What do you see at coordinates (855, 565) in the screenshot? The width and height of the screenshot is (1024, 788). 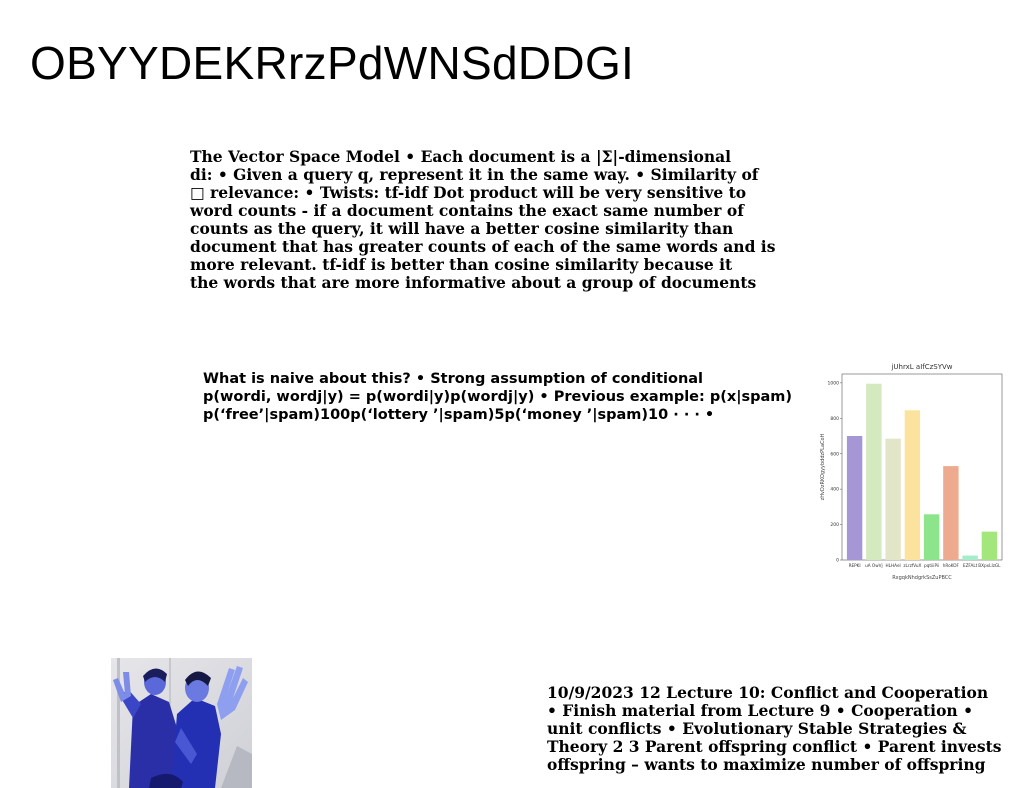 I see `x-tick-label: REPKI` at bounding box center [855, 565].